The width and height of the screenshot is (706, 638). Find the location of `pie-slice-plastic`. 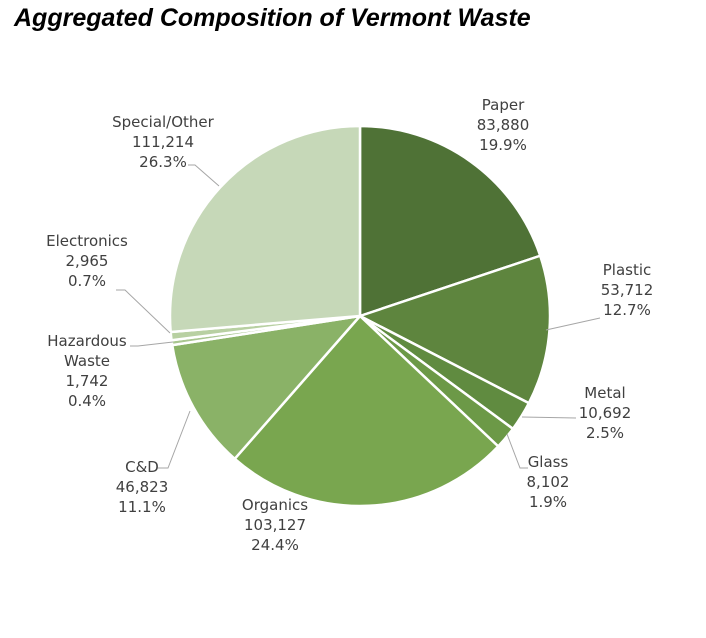

pie-slice-plastic is located at coordinates (455, 329).